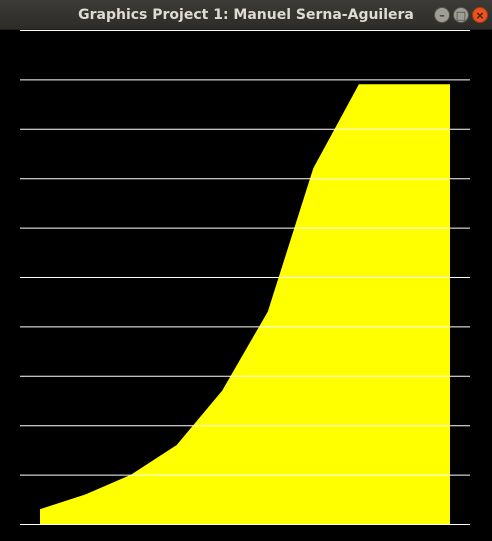 Image resolution: width=492 pixels, height=541 pixels. I want to click on maximize-button: □, so click(461, 15).